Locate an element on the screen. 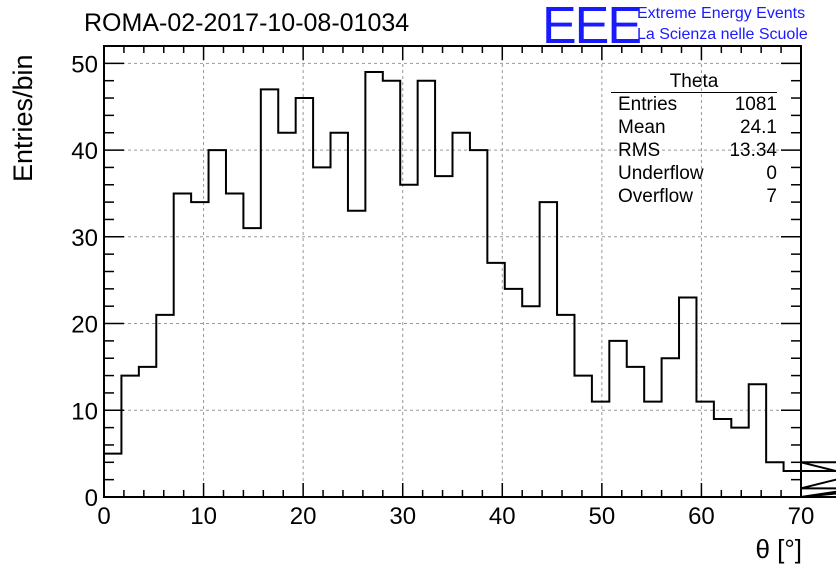 This screenshot has height=572, width=836. stats-row-underflow: Underflow 0 is located at coordinates (694, 173).